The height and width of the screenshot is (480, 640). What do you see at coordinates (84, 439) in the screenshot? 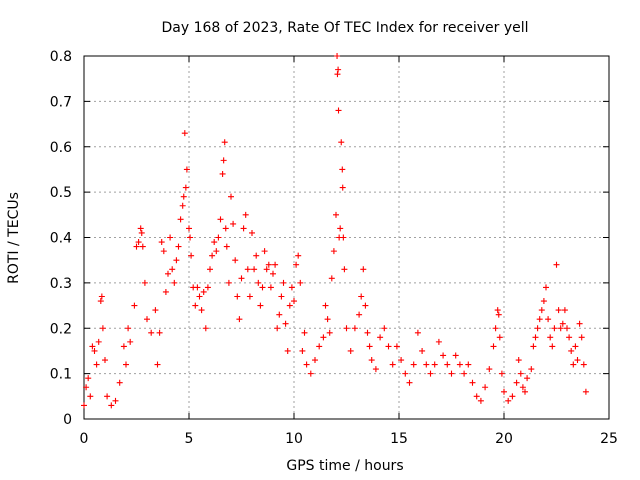
I see `x-tick-label: 0` at bounding box center [84, 439].